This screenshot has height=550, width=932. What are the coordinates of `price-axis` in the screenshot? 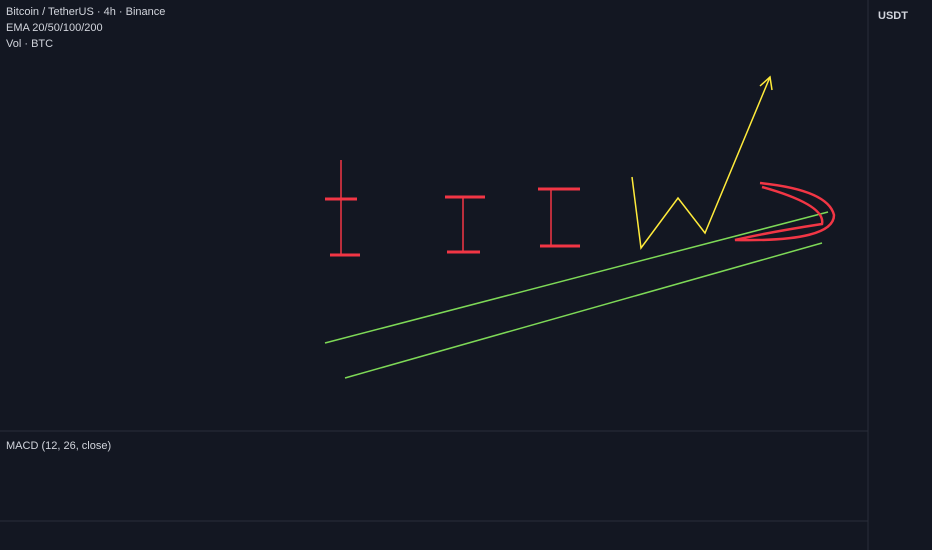 It's located at (900, 275).